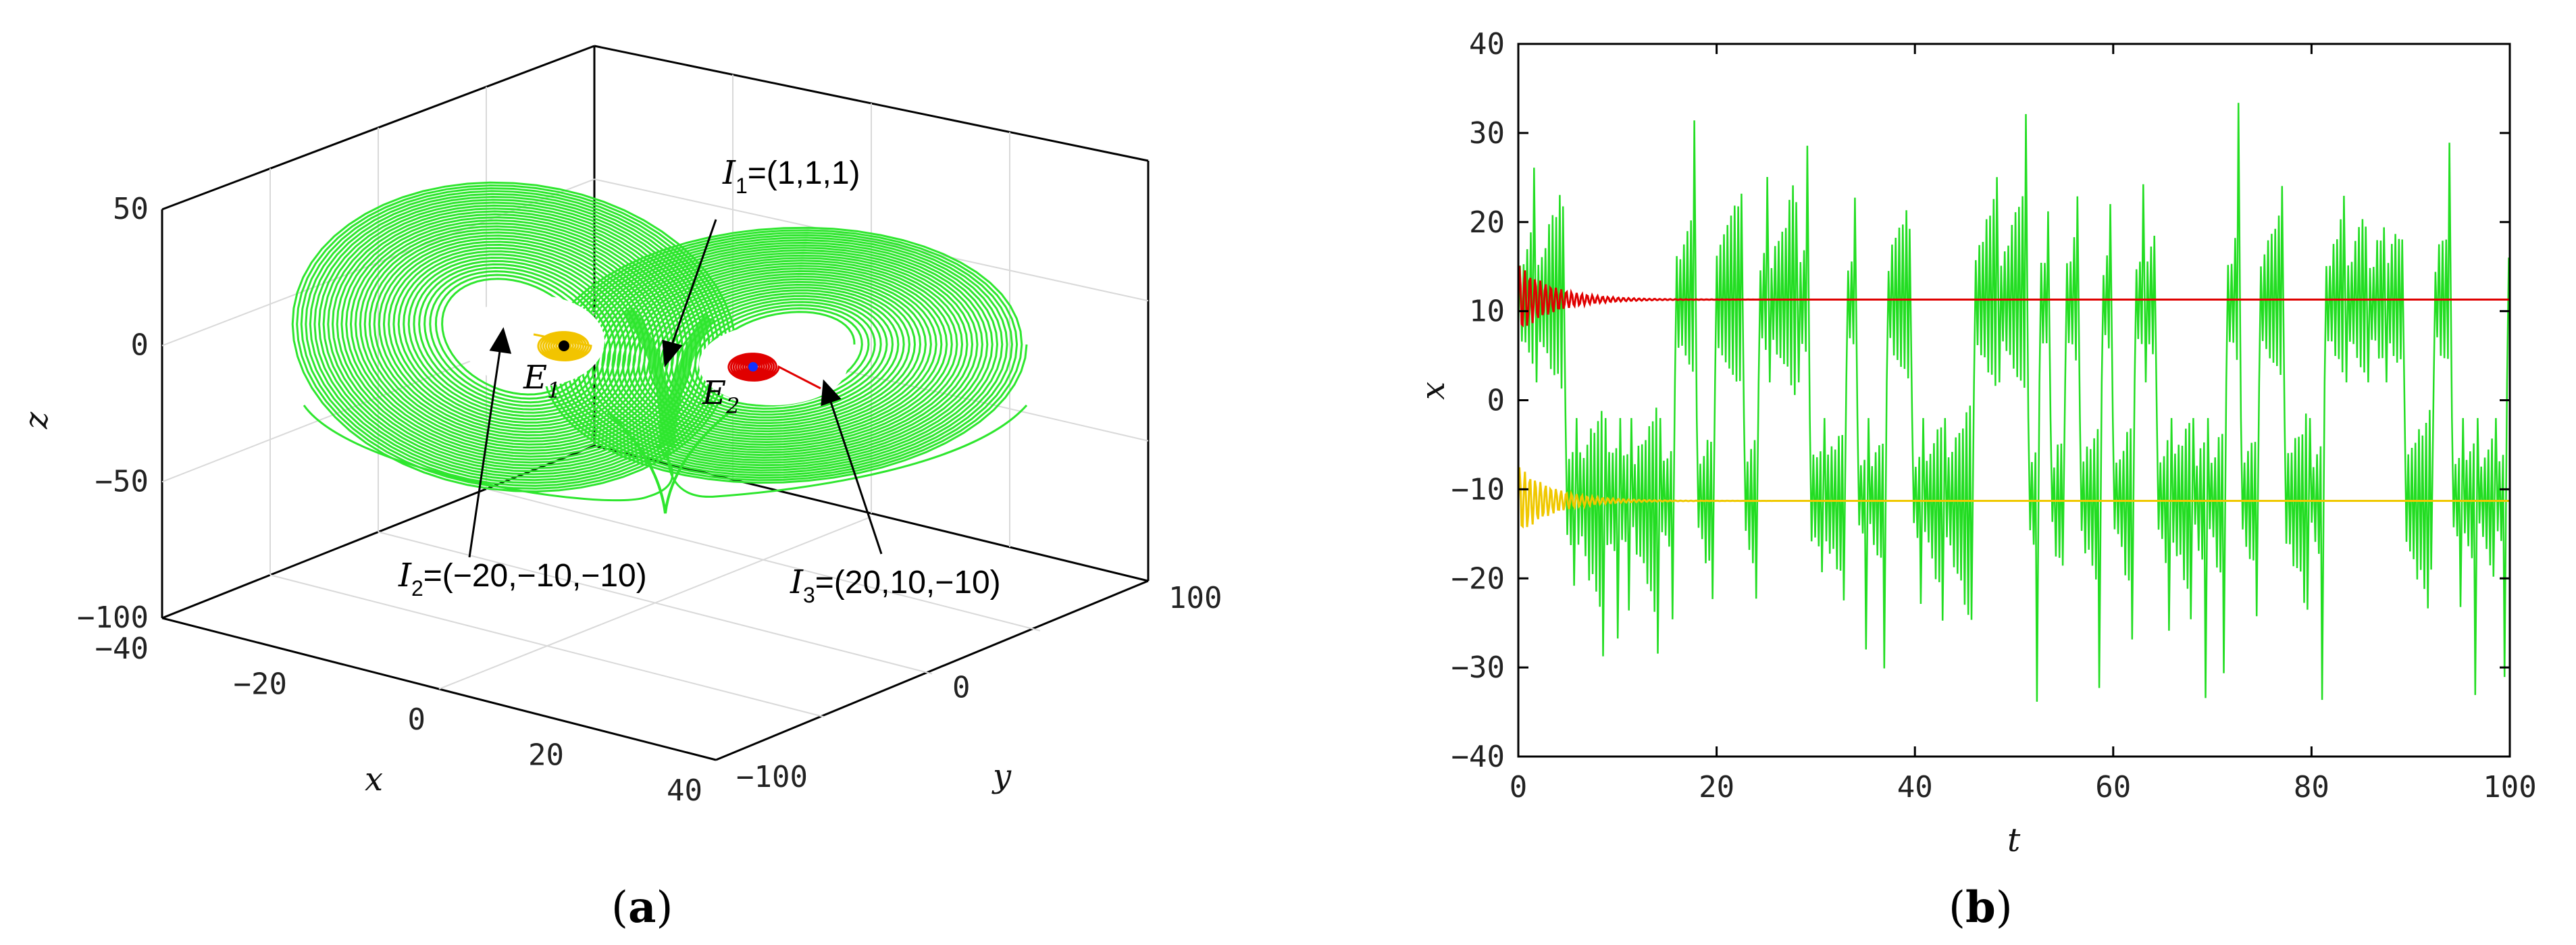  I want to click on y-tick-label: −30, so click(1478, 667).